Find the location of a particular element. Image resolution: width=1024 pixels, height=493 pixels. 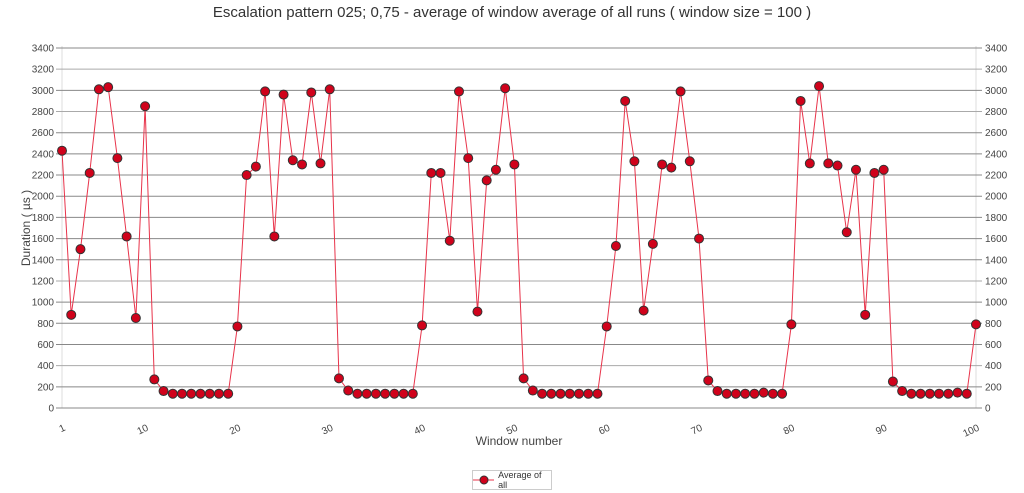

y-tick-label: 1400 is located at coordinates (43, 260).